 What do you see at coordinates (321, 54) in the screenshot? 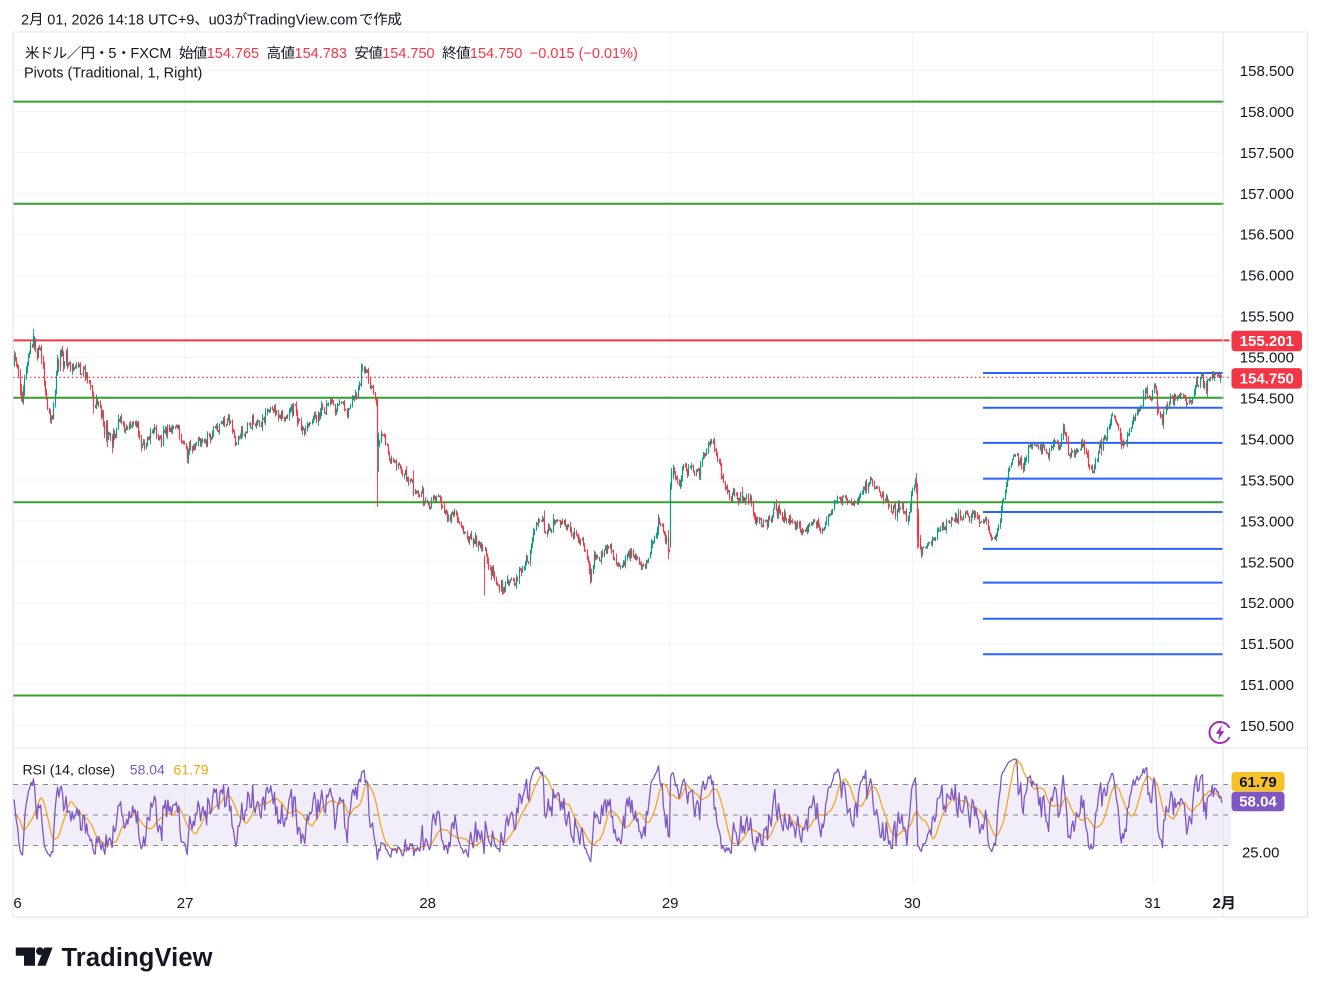
I see `svg-text: 154.783` at bounding box center [321, 54].